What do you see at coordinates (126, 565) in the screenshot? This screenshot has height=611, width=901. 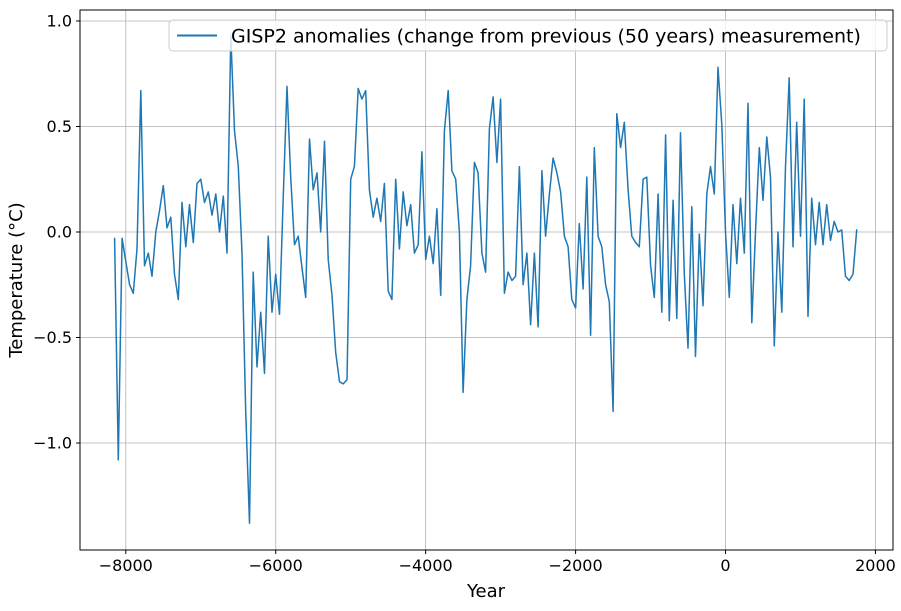 I see `x-tick-label: −8000` at bounding box center [126, 565].